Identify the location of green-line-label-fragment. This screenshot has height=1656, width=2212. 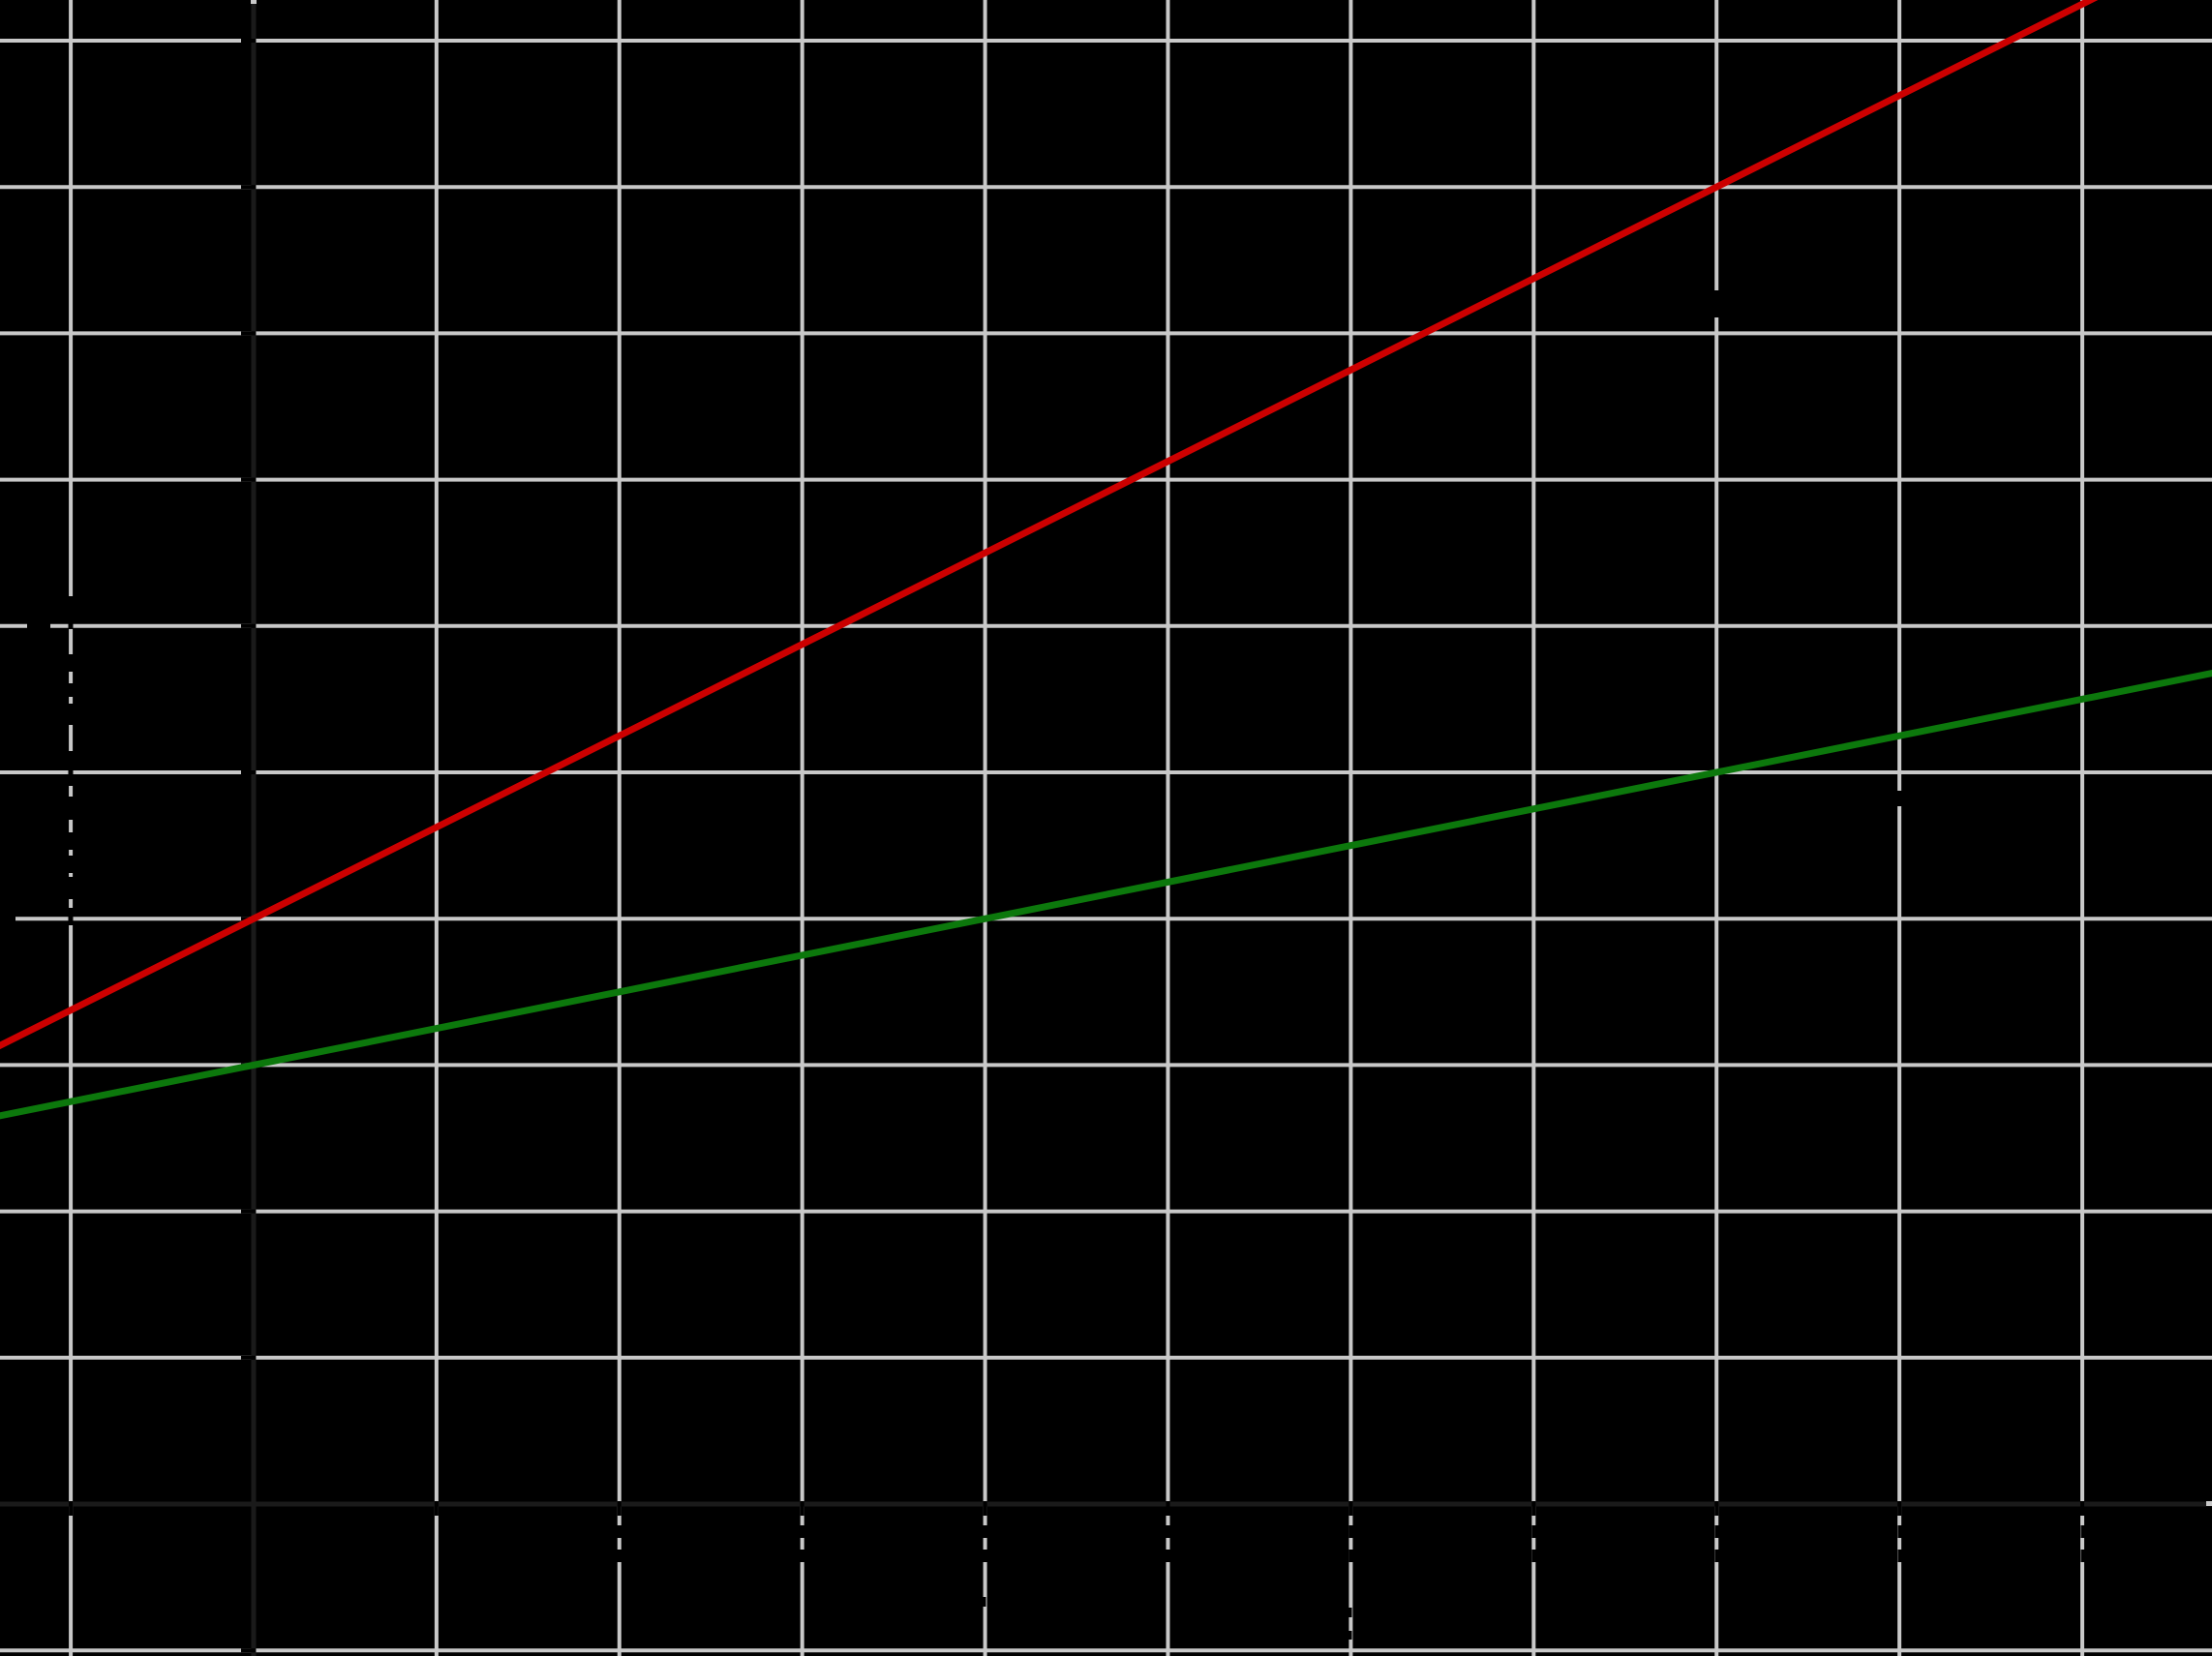
(1900, 798).